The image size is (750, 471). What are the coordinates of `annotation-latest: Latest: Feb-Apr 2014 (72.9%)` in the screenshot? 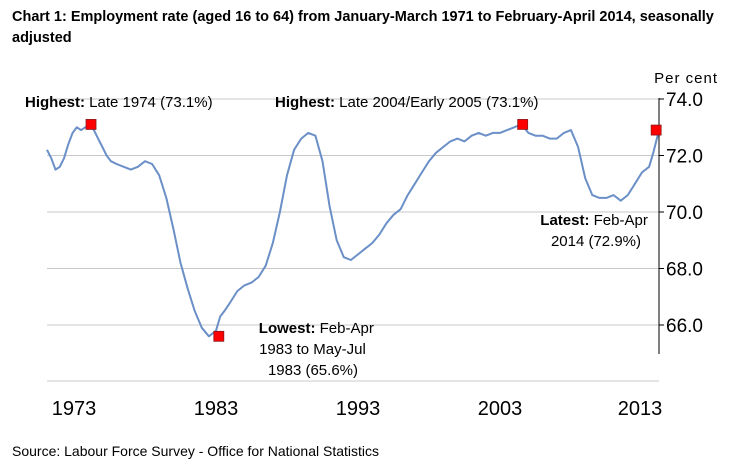 It's located at (596, 231).